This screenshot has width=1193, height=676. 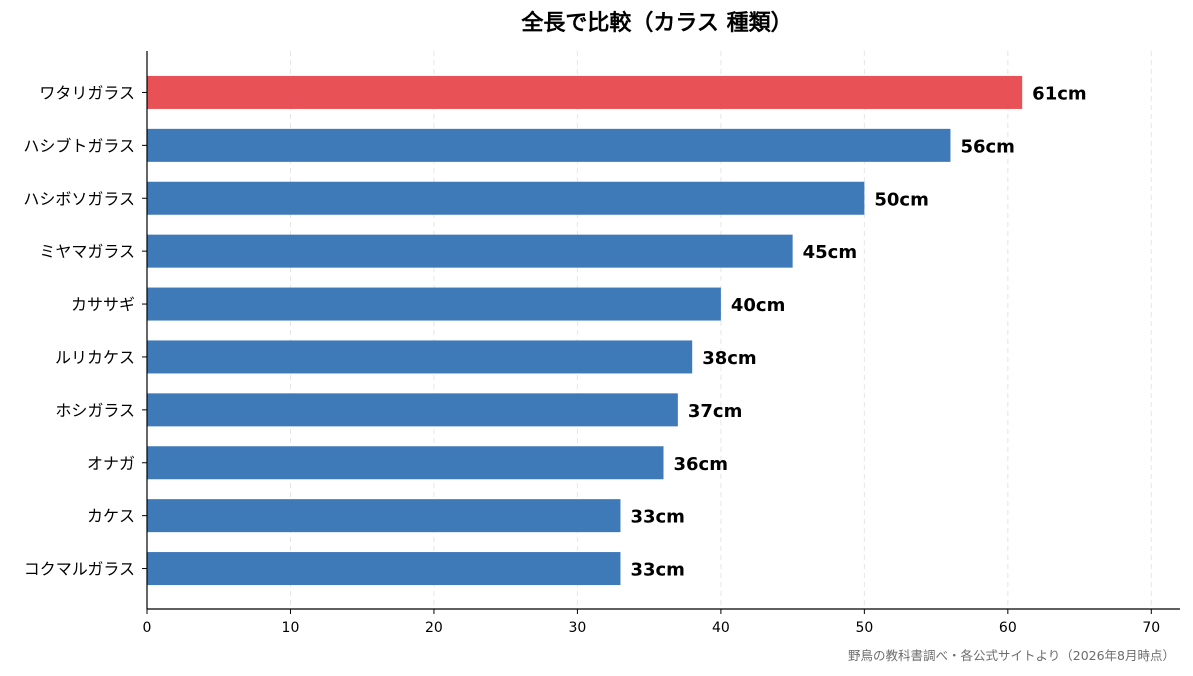 What do you see at coordinates (1059, 93) in the screenshot?
I see `data-label: 61cm` at bounding box center [1059, 93].